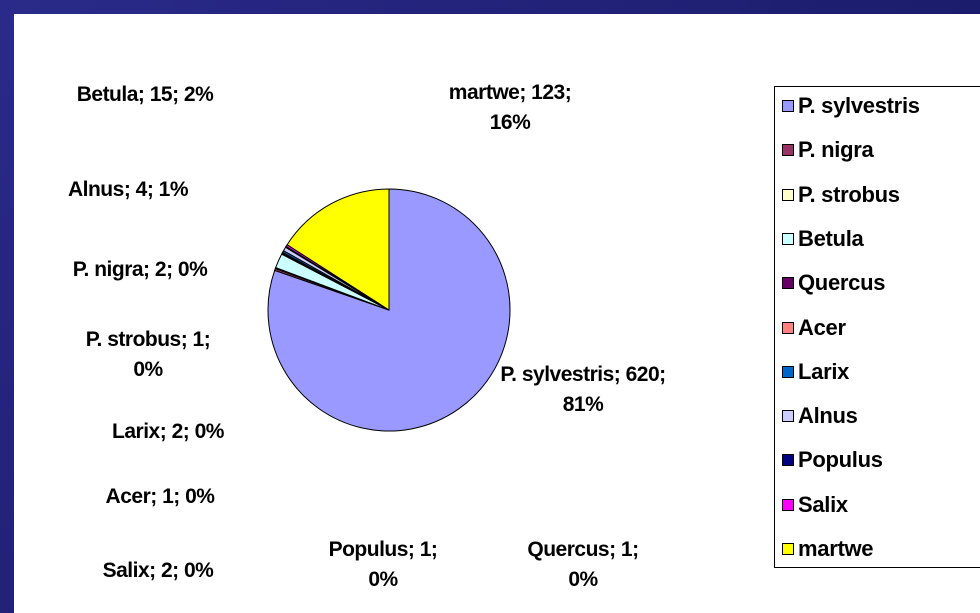 The image size is (980, 613). I want to click on legend-entry: P. sylvestris, so click(851, 106).